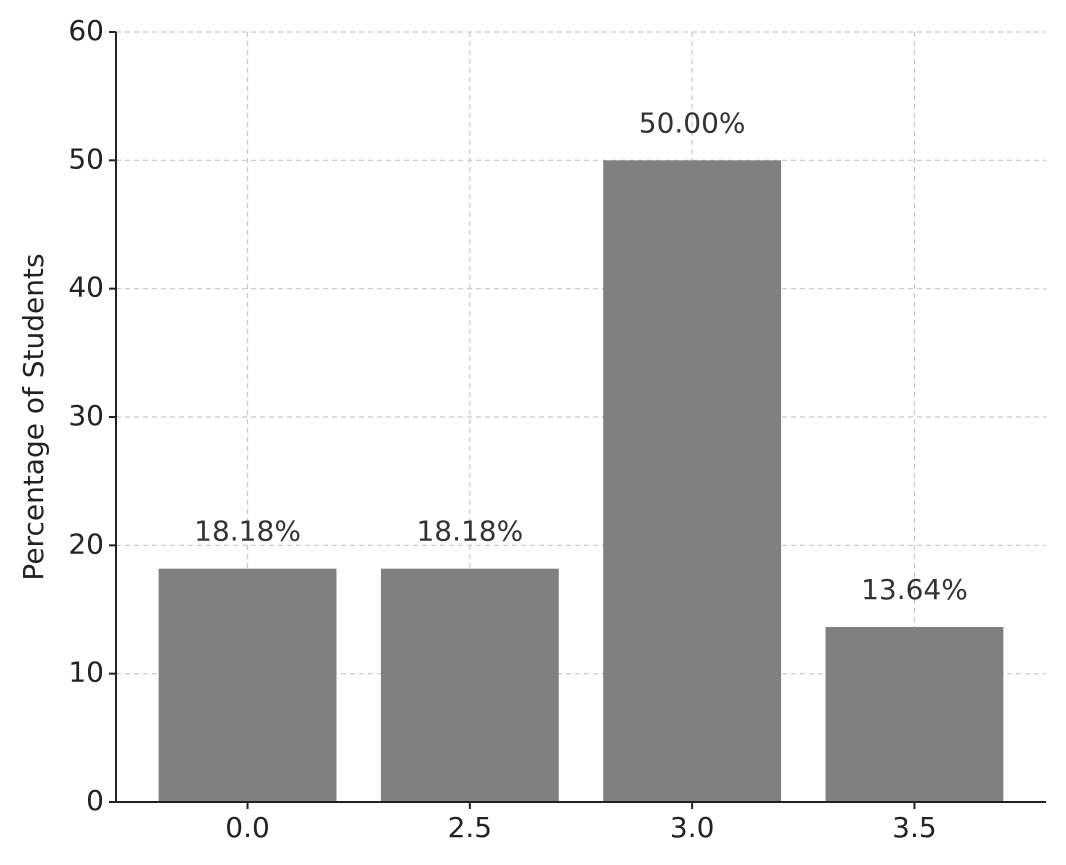  What do you see at coordinates (914, 589) in the screenshot?
I see `value-label: 13.64%` at bounding box center [914, 589].